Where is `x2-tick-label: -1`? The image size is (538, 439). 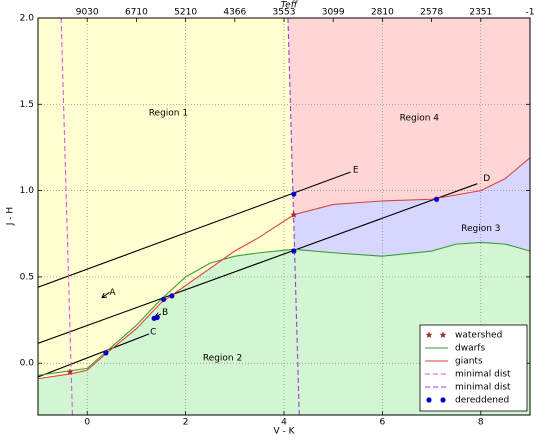 x2-tick-label: -1 is located at coordinates (530, 13).